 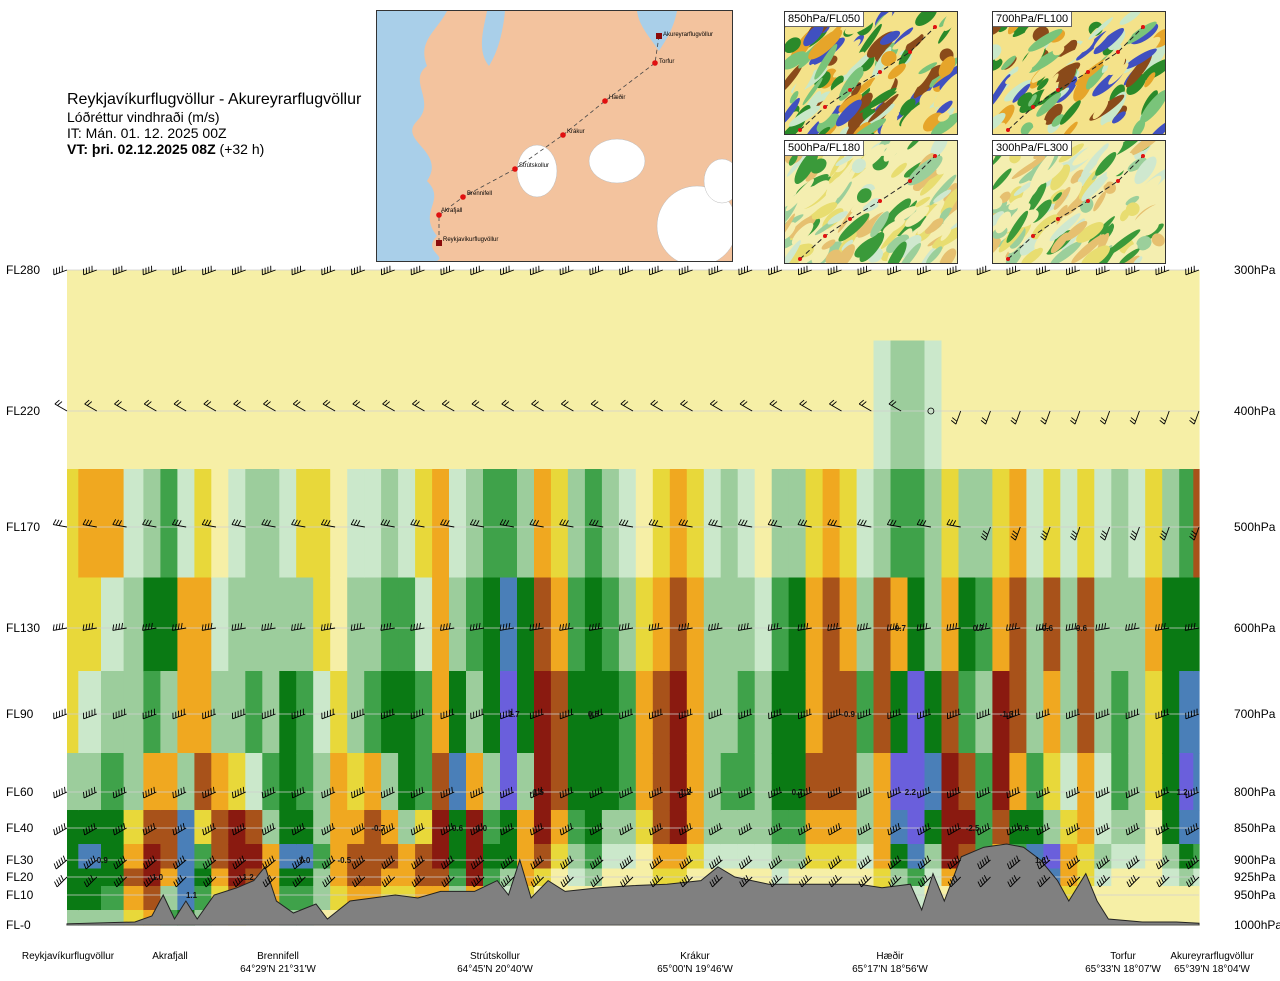 What do you see at coordinates (659, 36) in the screenshot?
I see `airport-marker` at bounding box center [659, 36].